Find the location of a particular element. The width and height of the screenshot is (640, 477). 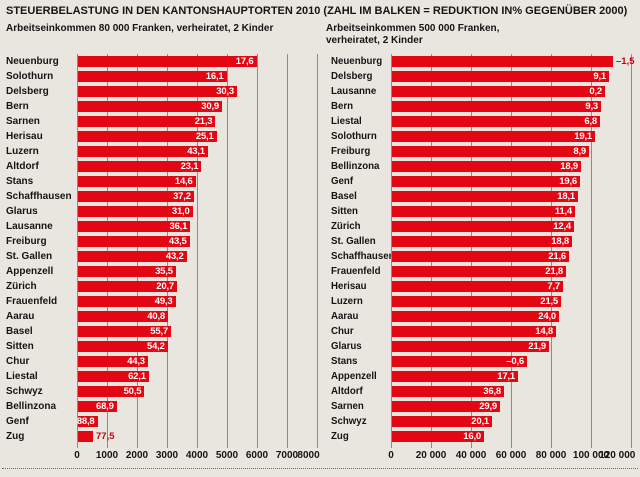

bar-row: Glarus 21,9 is located at coordinates (479, 346).